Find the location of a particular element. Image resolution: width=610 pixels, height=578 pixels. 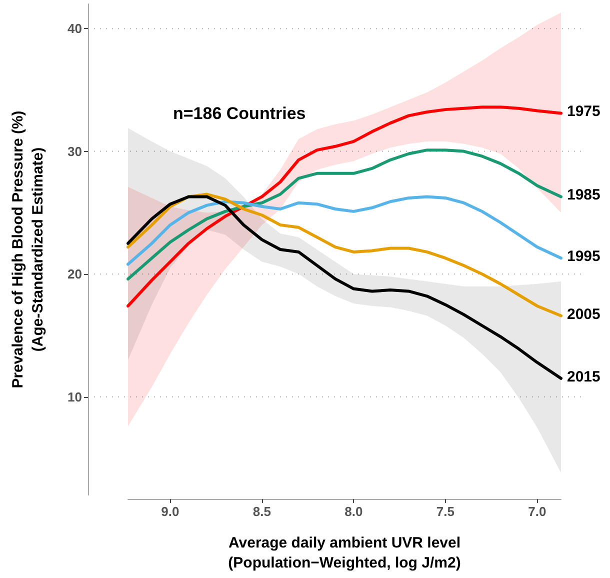

x-axis-title: Average daily ambient UVR level (Population−Weighted, log J/m2) is located at coordinates (344, 553).